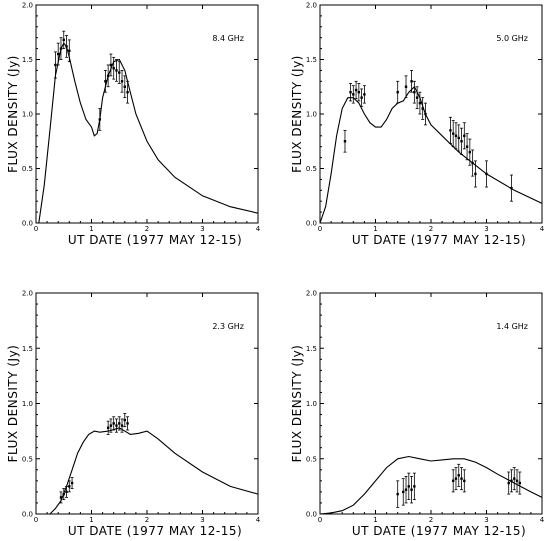  What do you see at coordinates (228, 38) in the screenshot?
I see `frequency-label: 8.4 GHz` at bounding box center [228, 38].